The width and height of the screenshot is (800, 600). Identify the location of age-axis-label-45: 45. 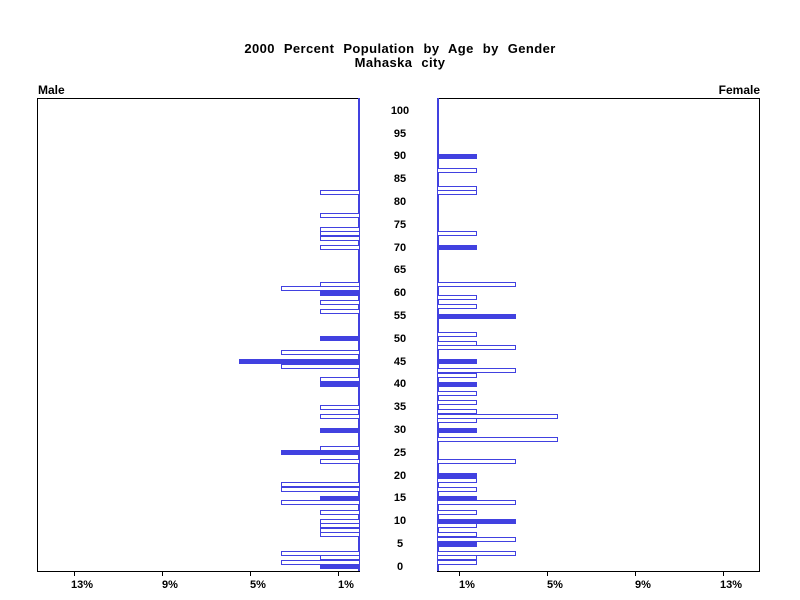
(400, 362).